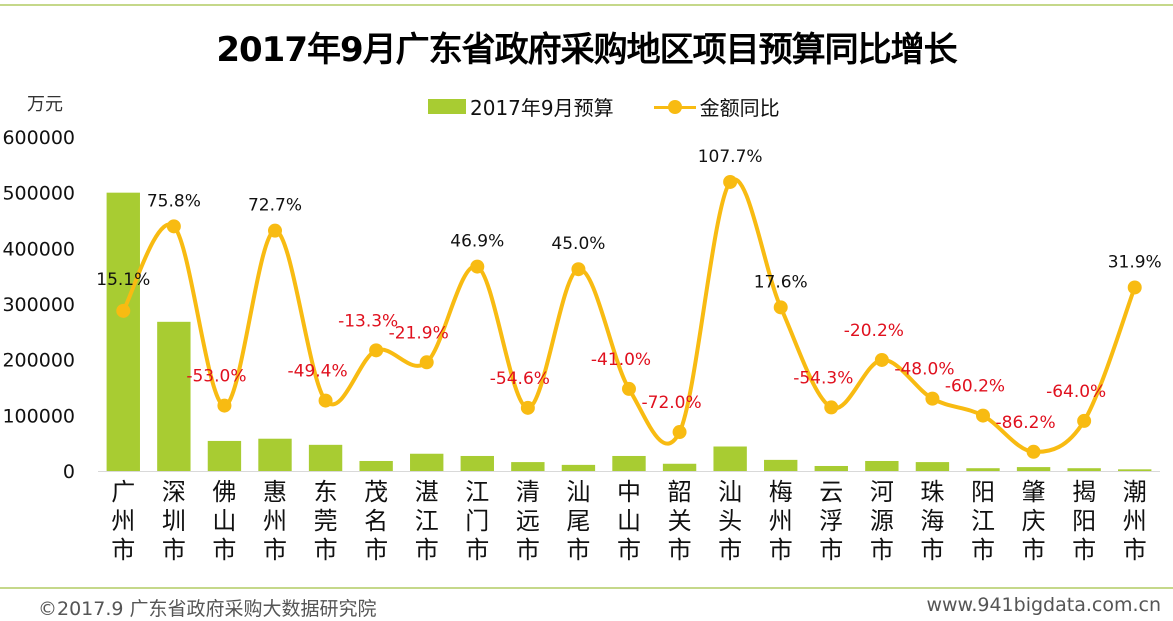 The height and width of the screenshot is (621, 1173). Describe the element at coordinates (1134, 287) in the screenshot. I see `line-point-潮州市` at that location.